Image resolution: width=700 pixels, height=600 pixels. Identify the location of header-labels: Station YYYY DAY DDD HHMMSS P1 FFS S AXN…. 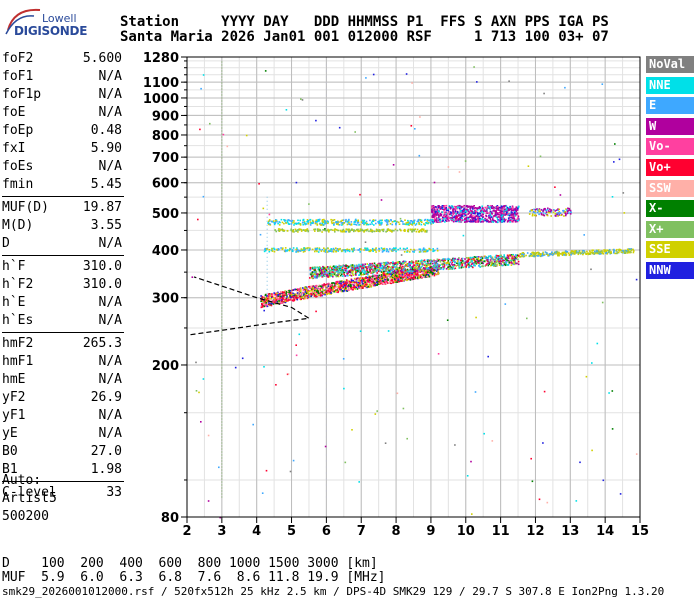
(364, 22).